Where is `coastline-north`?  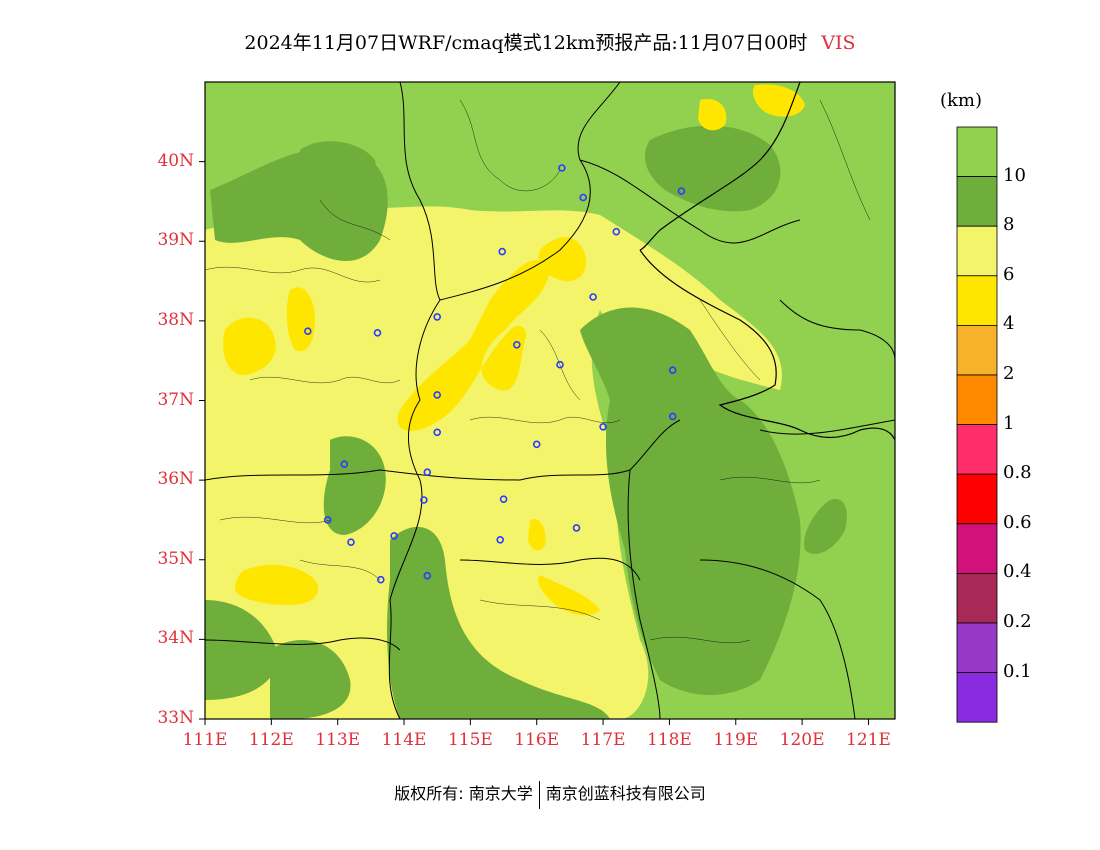 coastline-north is located at coordinates (720, 166).